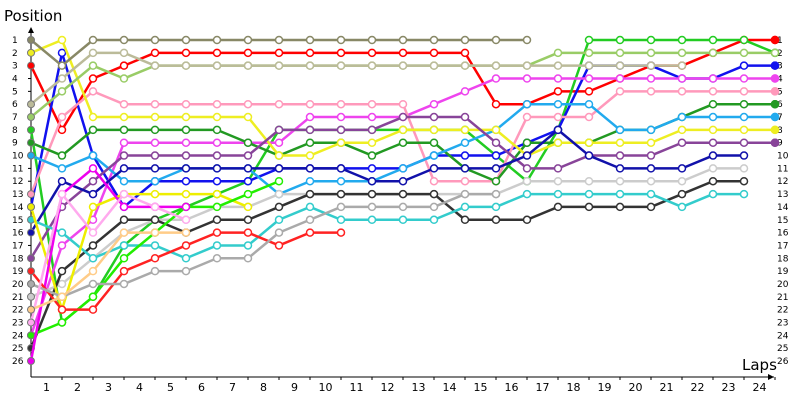  Describe the element at coordinates (775, 65) in the screenshot. I see `final-position-marker` at that location.